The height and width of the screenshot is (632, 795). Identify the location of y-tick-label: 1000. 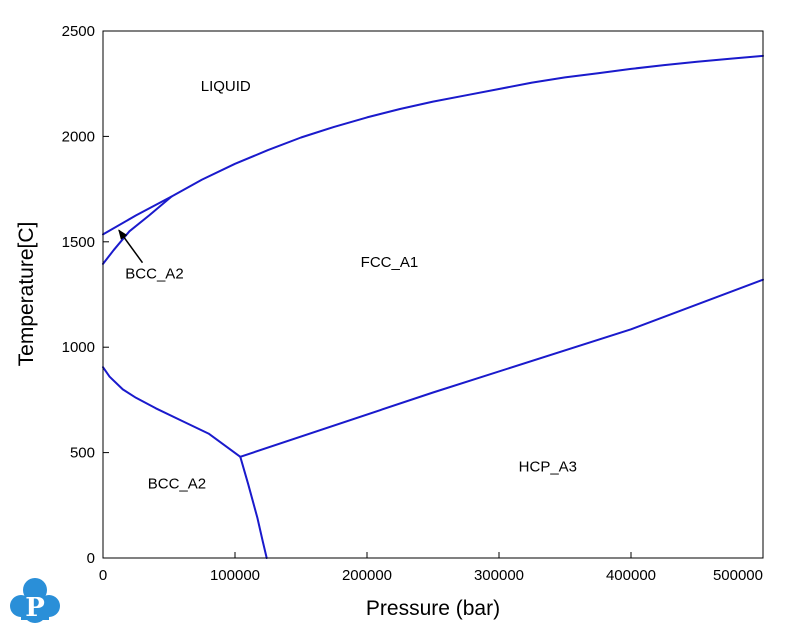
(78, 347).